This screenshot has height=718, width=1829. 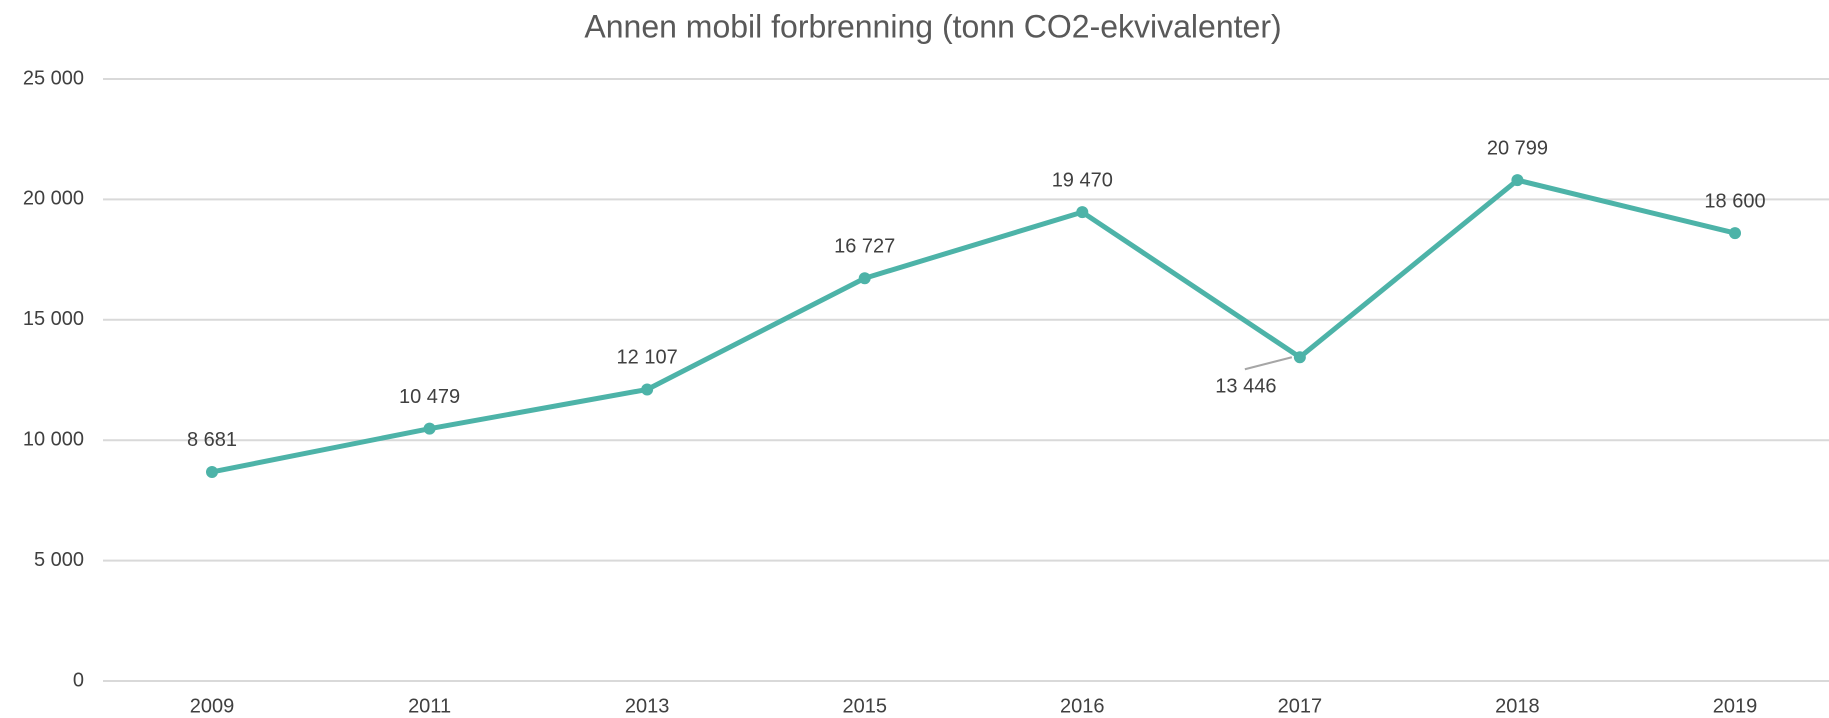 What do you see at coordinates (429, 397) in the screenshot?
I see `data-label: 10 479` at bounding box center [429, 397].